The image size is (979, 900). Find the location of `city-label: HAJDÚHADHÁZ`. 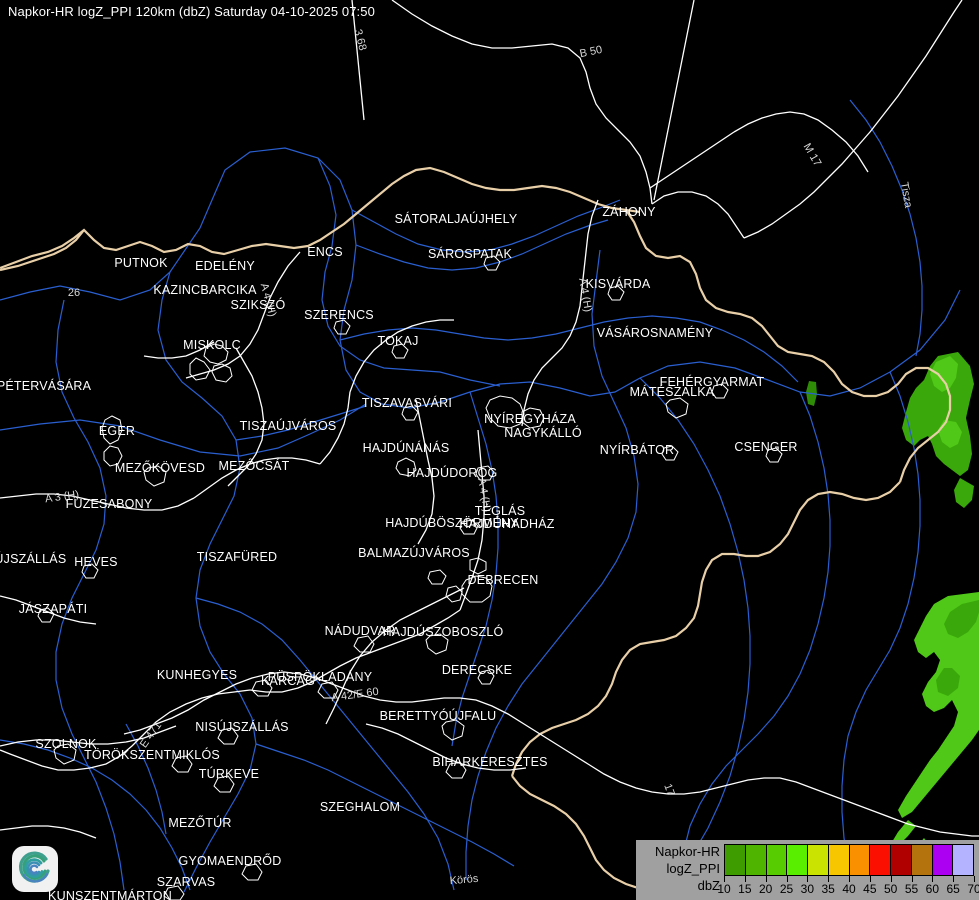

city-label: HAJDÚHADHÁZ is located at coordinates (507, 524).